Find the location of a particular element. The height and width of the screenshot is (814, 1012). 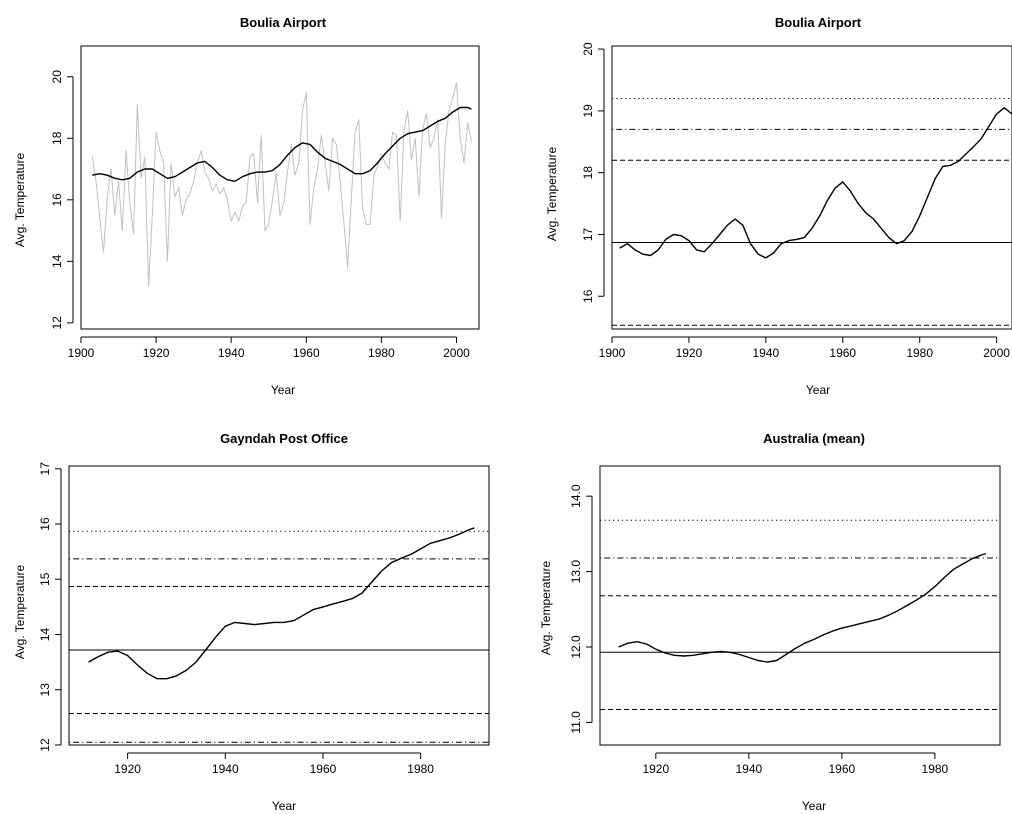

y-tick-label: 11.0 is located at coordinates (576, 722).